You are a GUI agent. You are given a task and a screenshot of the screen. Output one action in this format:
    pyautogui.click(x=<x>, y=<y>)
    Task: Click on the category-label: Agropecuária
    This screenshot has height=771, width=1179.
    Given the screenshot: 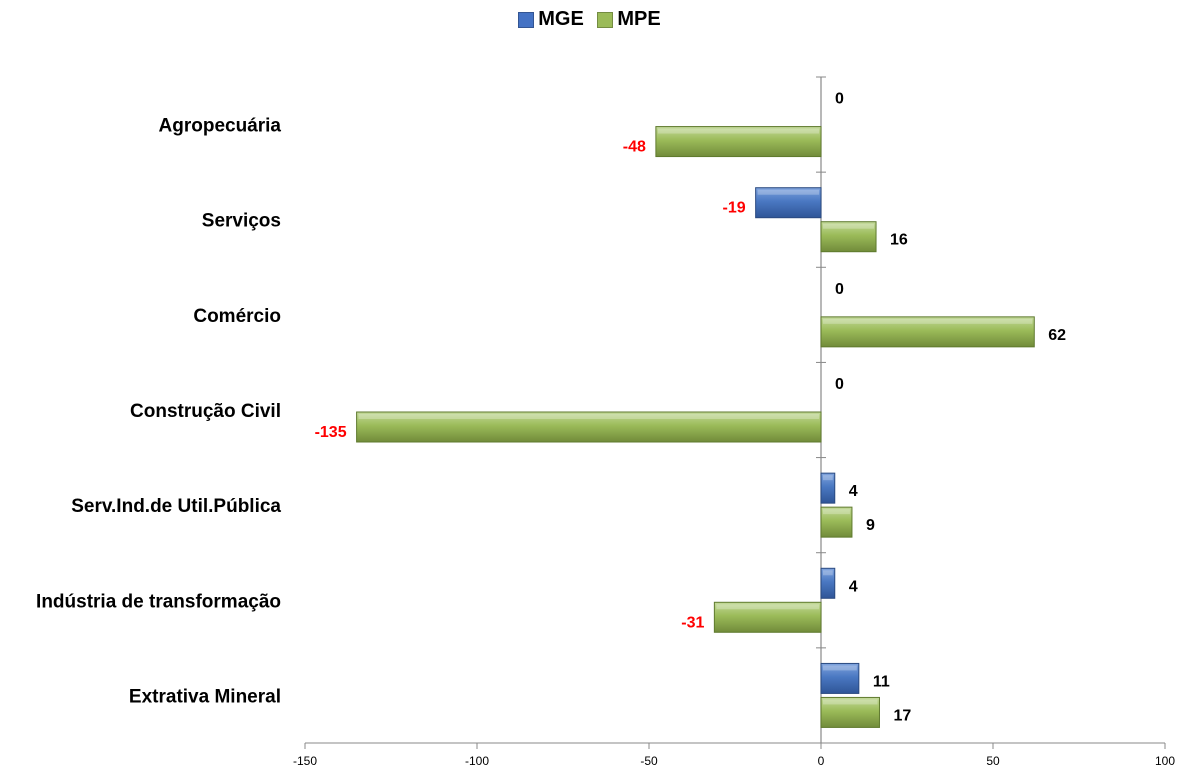 What is the action you would take?
    pyautogui.click(x=220, y=126)
    